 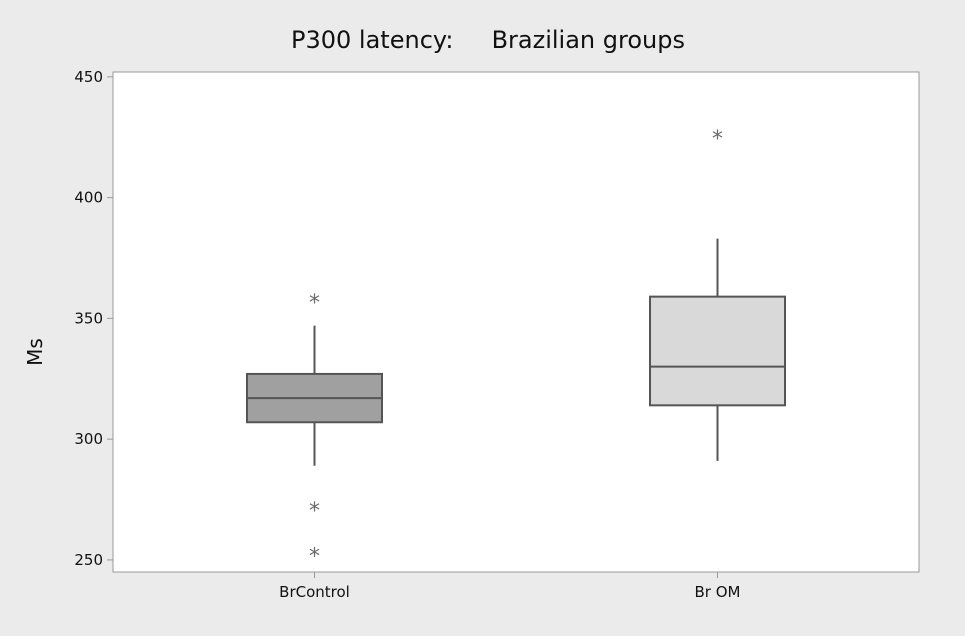 What do you see at coordinates (509, 586) in the screenshot?
I see `x-axis: BrControl Br OM` at bounding box center [509, 586].